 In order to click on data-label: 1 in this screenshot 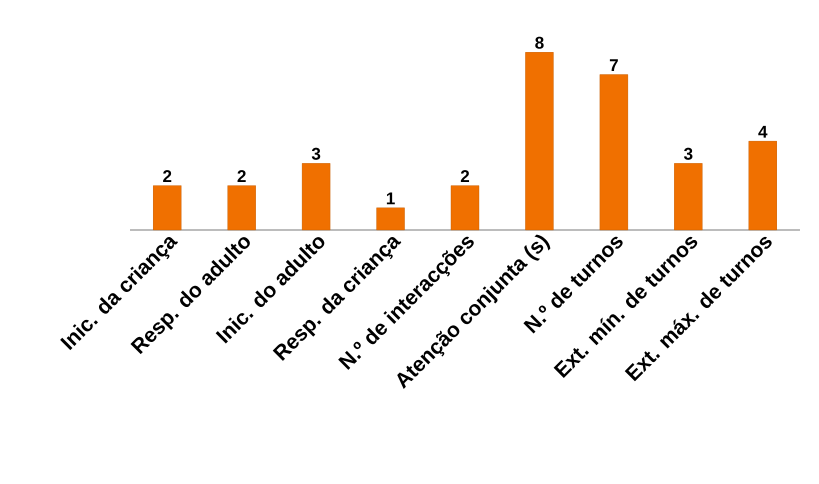, I will do `click(390, 198)`.